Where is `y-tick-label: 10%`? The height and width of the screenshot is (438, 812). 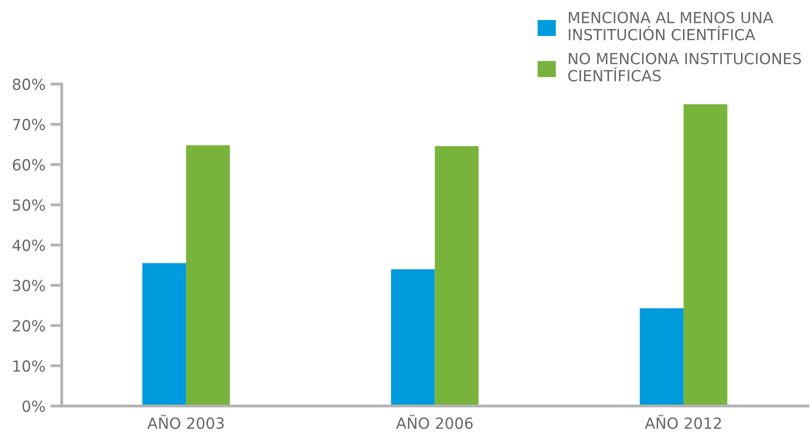 y-tick-label: 10% is located at coordinates (29, 366).